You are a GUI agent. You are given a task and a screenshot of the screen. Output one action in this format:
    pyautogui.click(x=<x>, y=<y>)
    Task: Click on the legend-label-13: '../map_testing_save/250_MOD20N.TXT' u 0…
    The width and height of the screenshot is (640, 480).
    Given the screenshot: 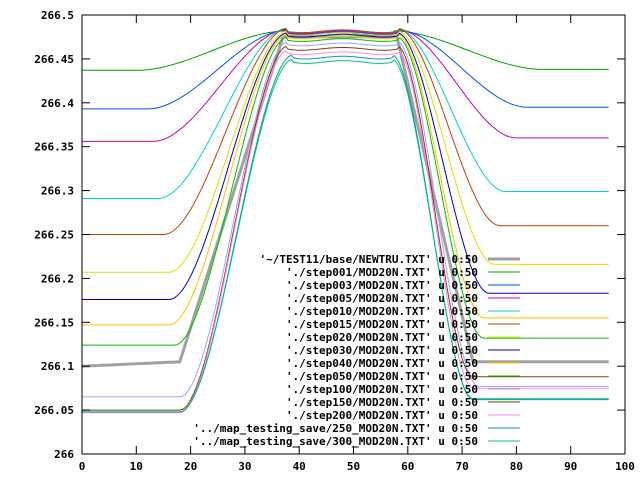 What is the action you would take?
    pyautogui.click(x=335, y=428)
    